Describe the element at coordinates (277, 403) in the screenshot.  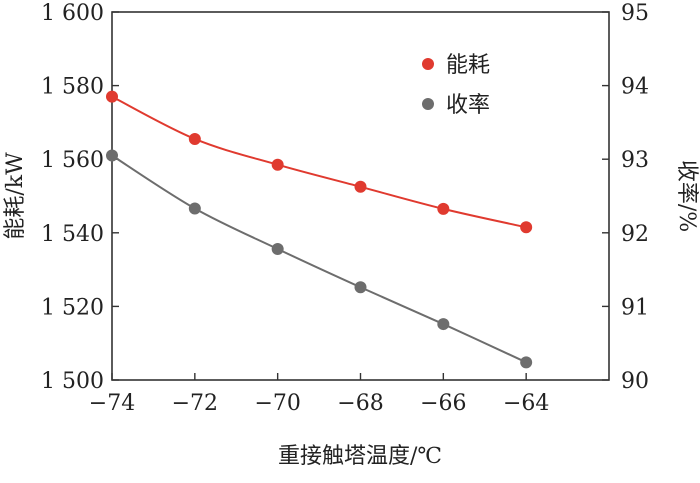
I see `x-tick-label: −70` at that location.